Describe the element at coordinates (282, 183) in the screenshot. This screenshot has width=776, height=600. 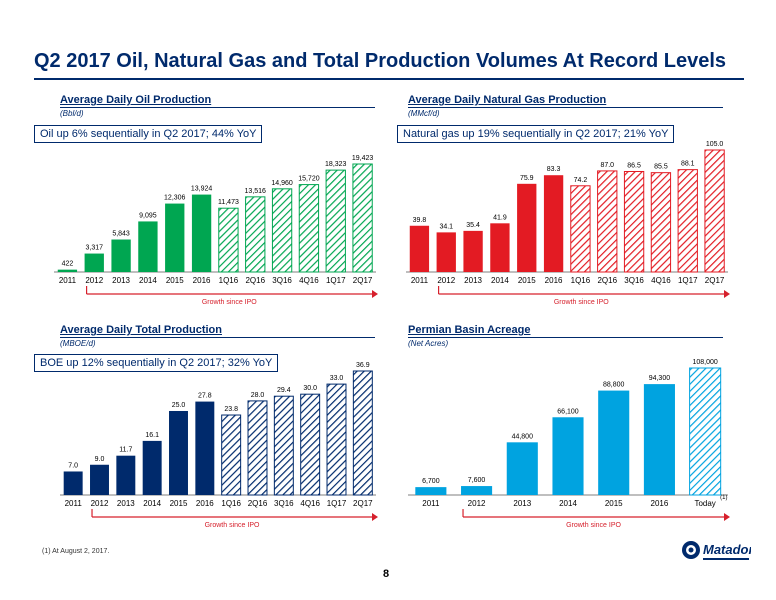
I see `value-label: 14,960` at that location.